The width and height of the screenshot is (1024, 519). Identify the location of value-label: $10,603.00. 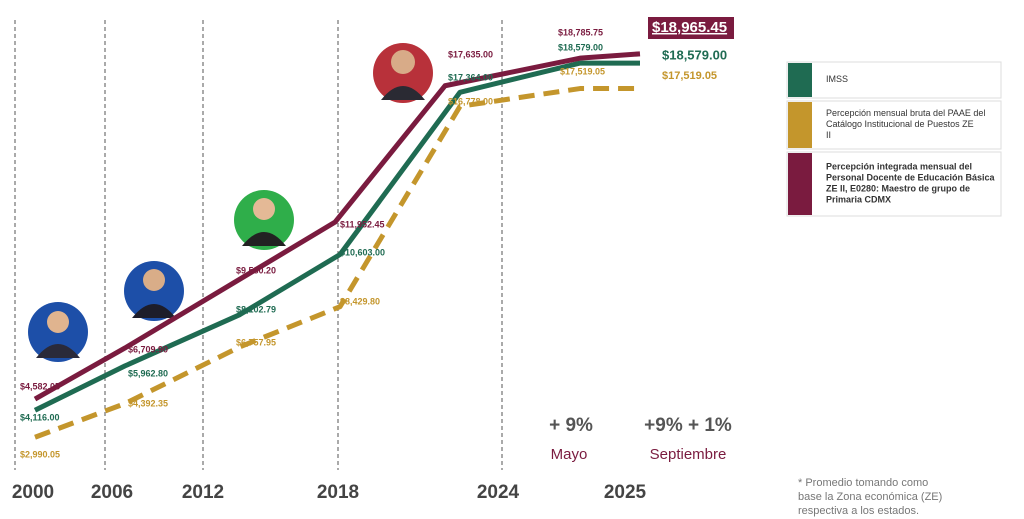
(362, 252).